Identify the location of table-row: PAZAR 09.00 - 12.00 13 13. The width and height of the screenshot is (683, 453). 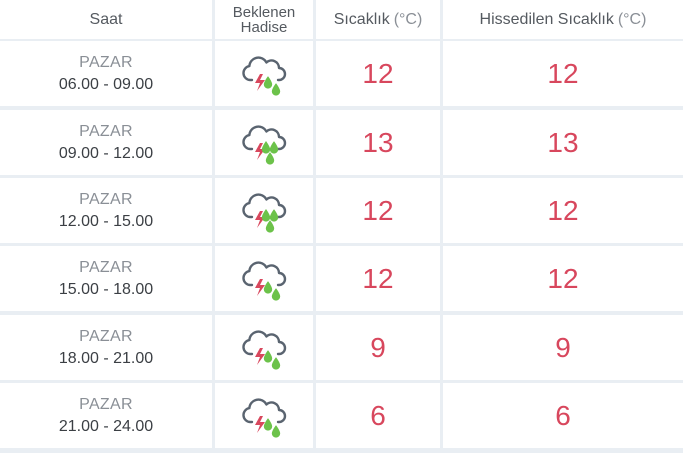
(341, 142).